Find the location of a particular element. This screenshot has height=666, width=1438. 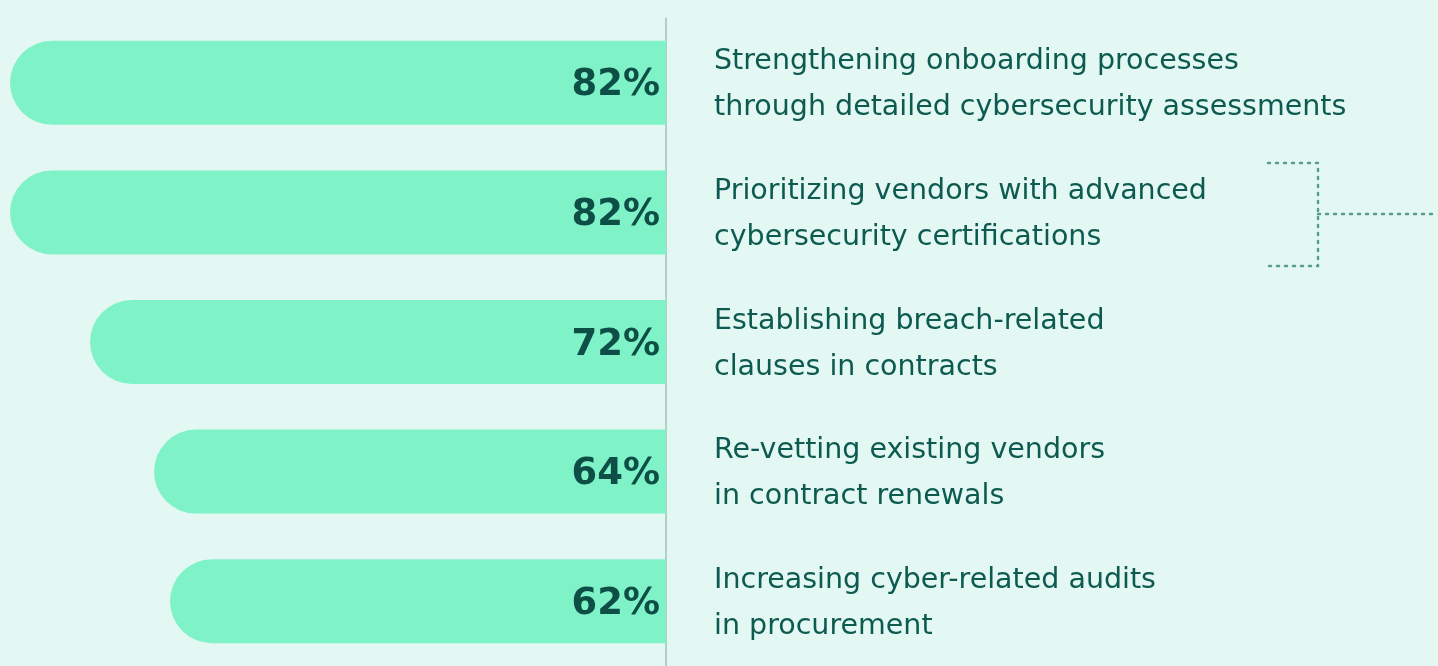

data-label: 64% is located at coordinates (615, 472).